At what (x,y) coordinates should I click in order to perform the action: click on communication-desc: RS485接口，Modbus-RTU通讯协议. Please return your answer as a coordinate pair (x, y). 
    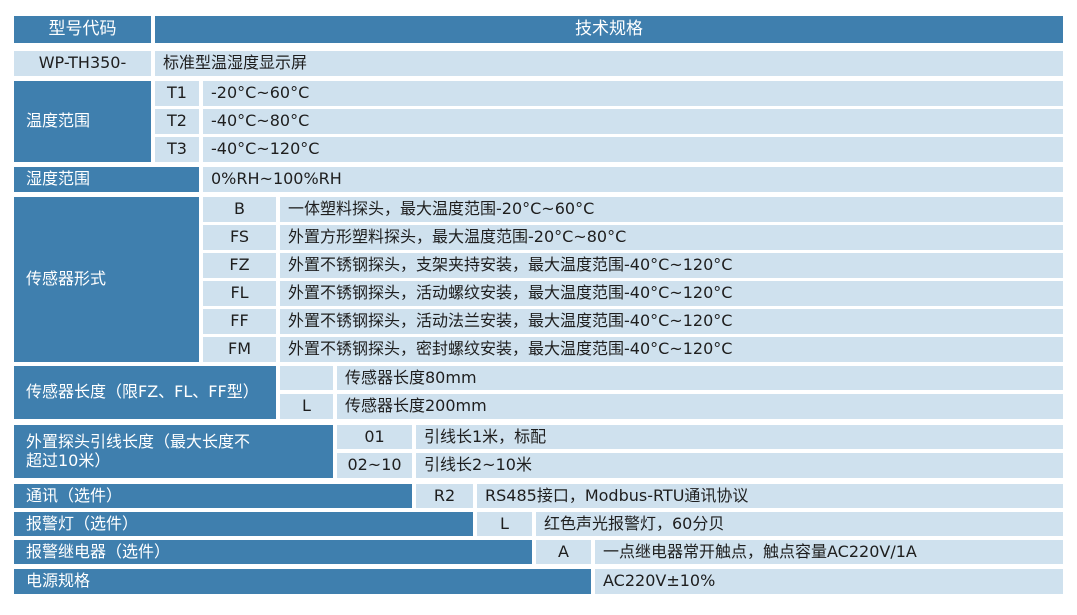
    Looking at the image, I should click on (770, 496).